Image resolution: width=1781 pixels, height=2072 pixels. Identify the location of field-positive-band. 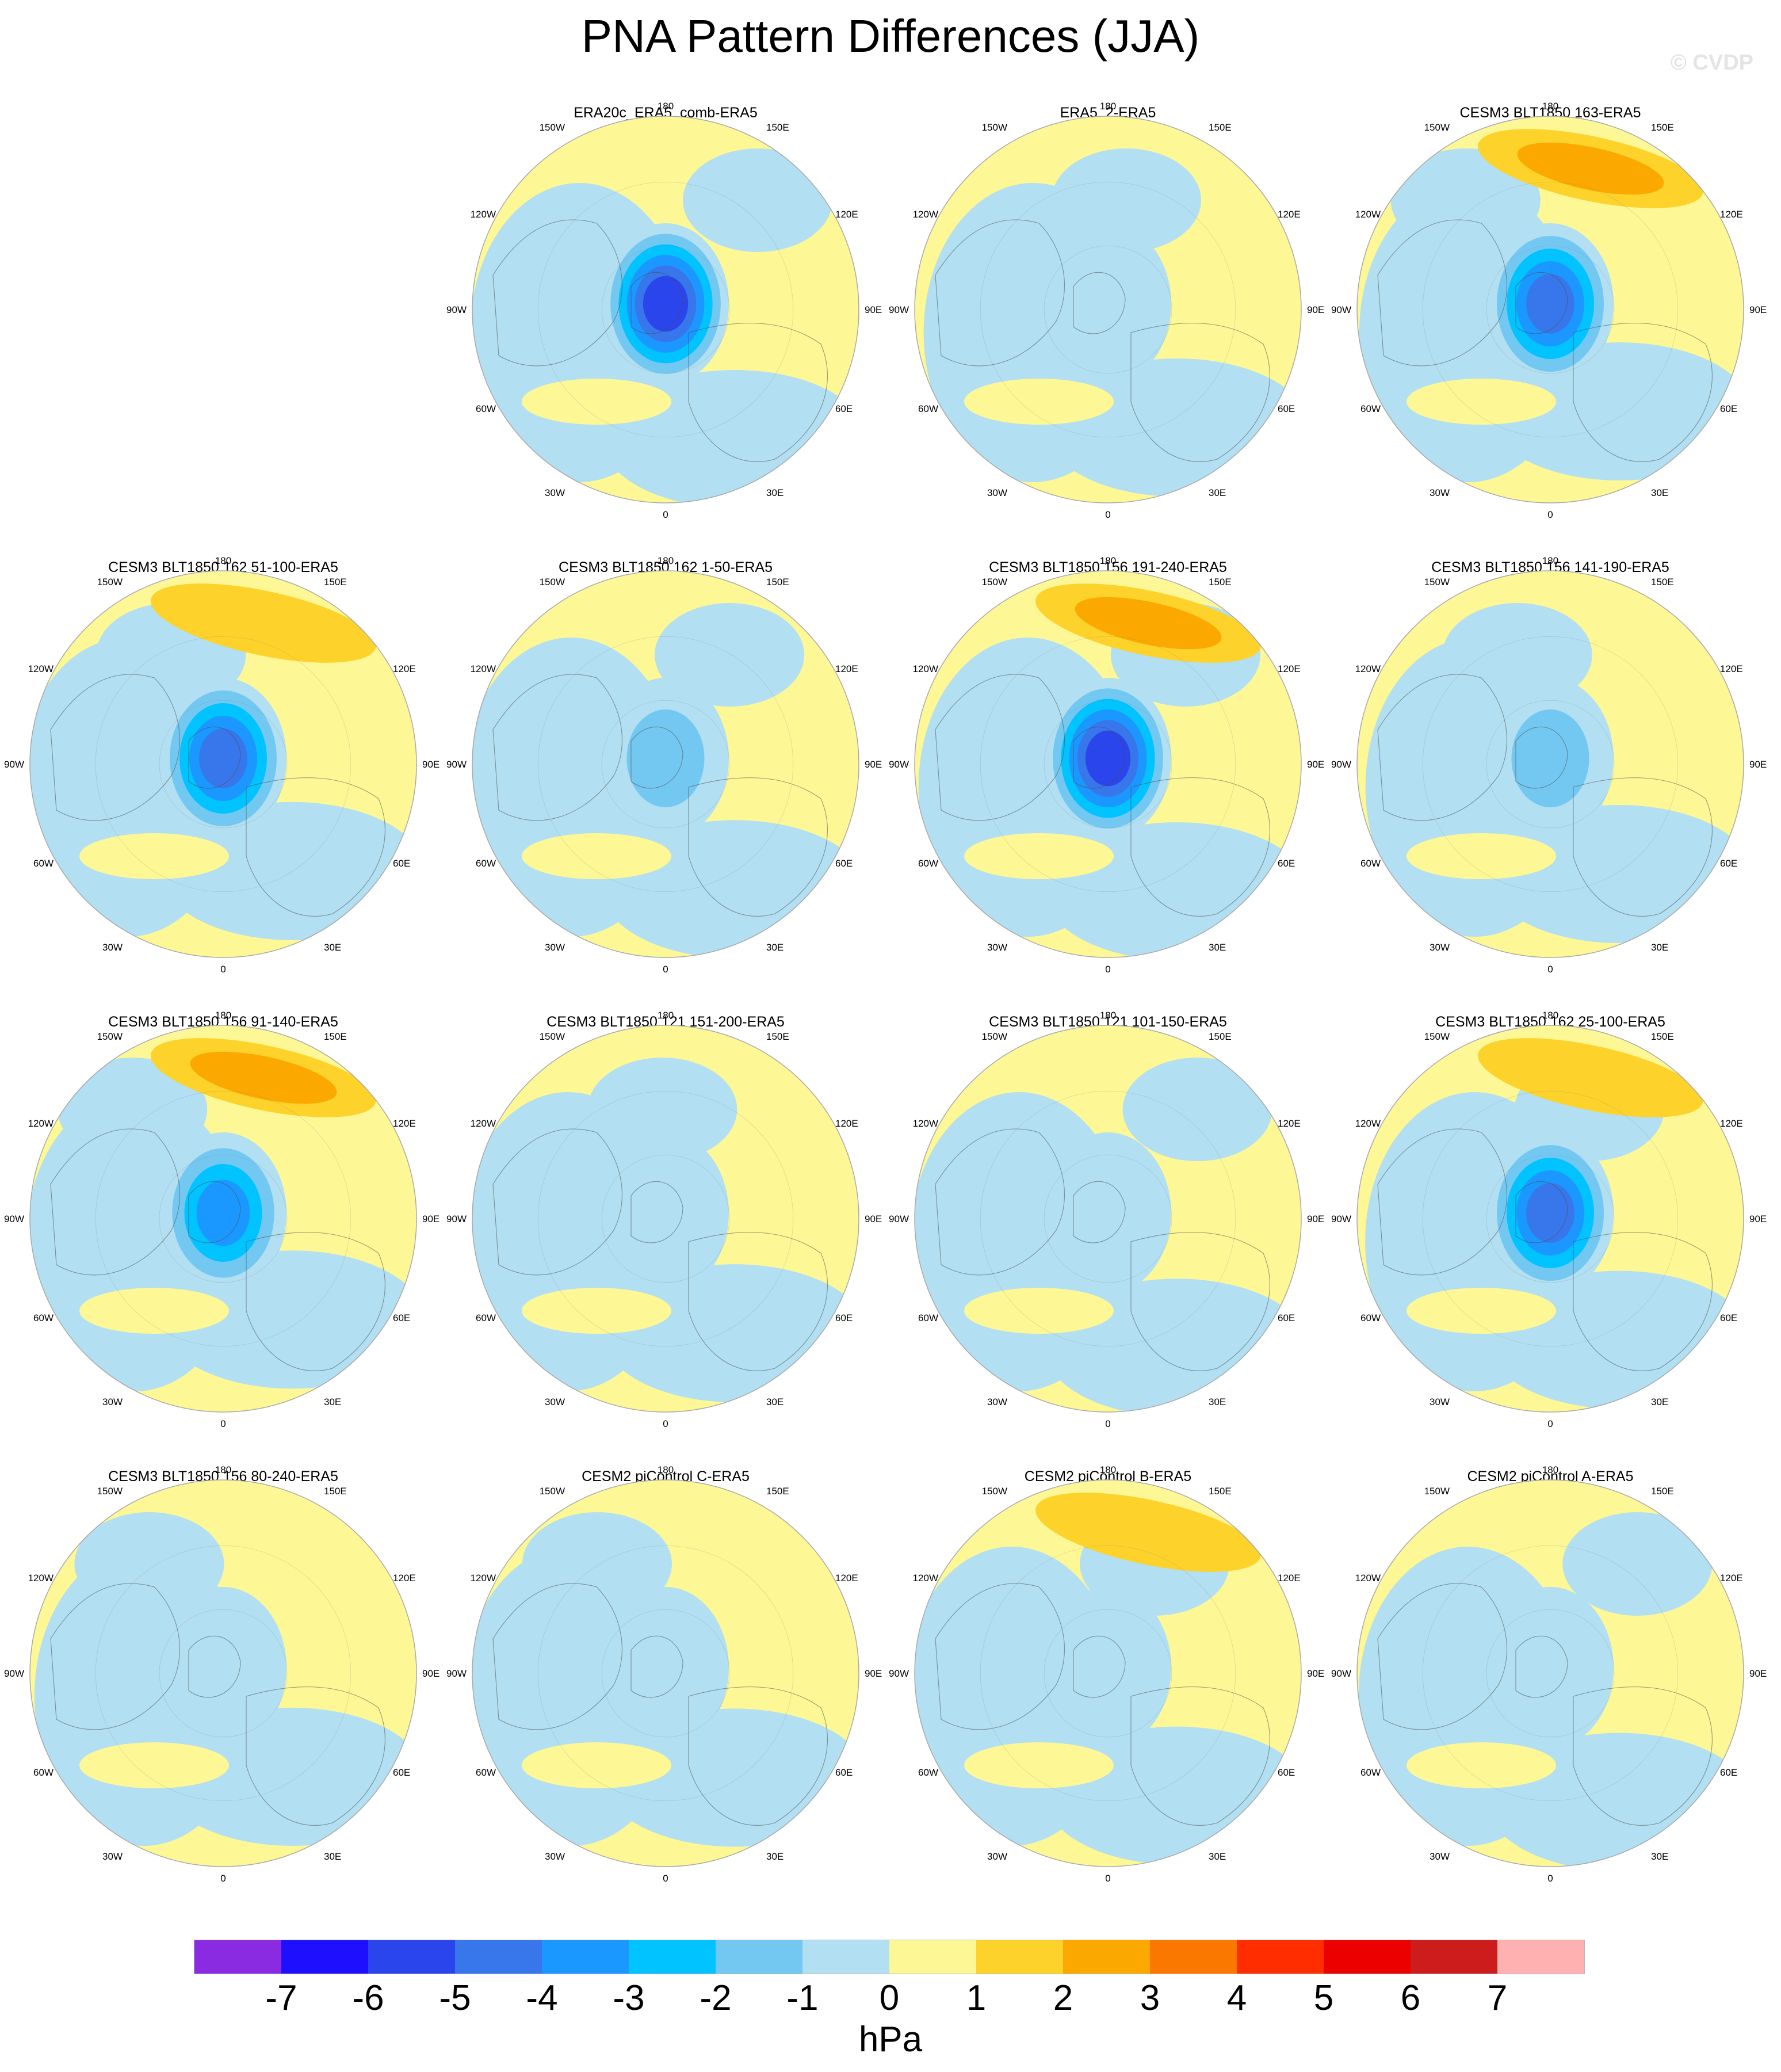
(597, 1765).